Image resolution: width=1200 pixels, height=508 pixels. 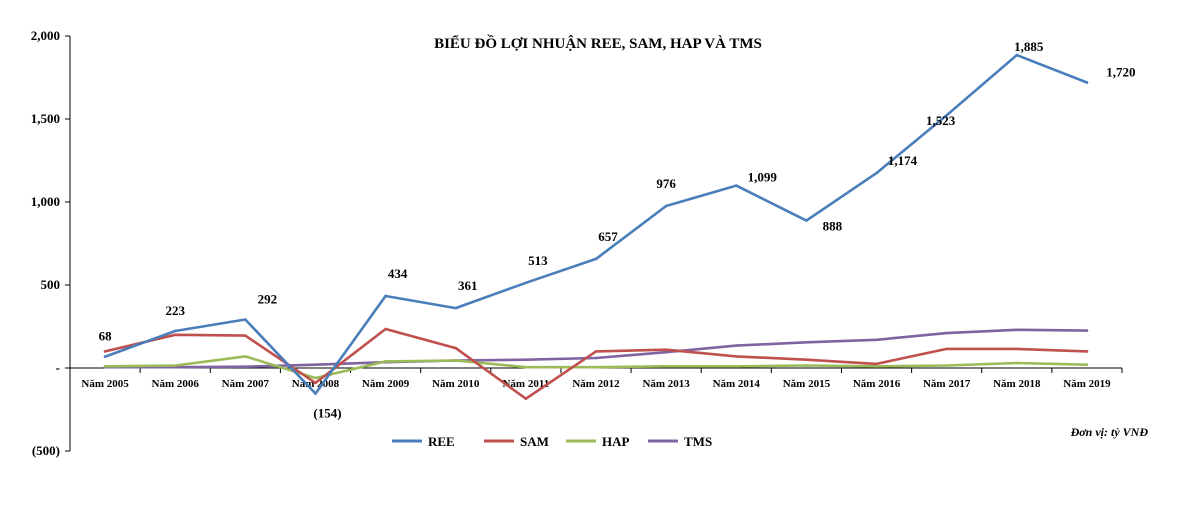 I want to click on y-tick-label: (500), so click(x=46, y=450).